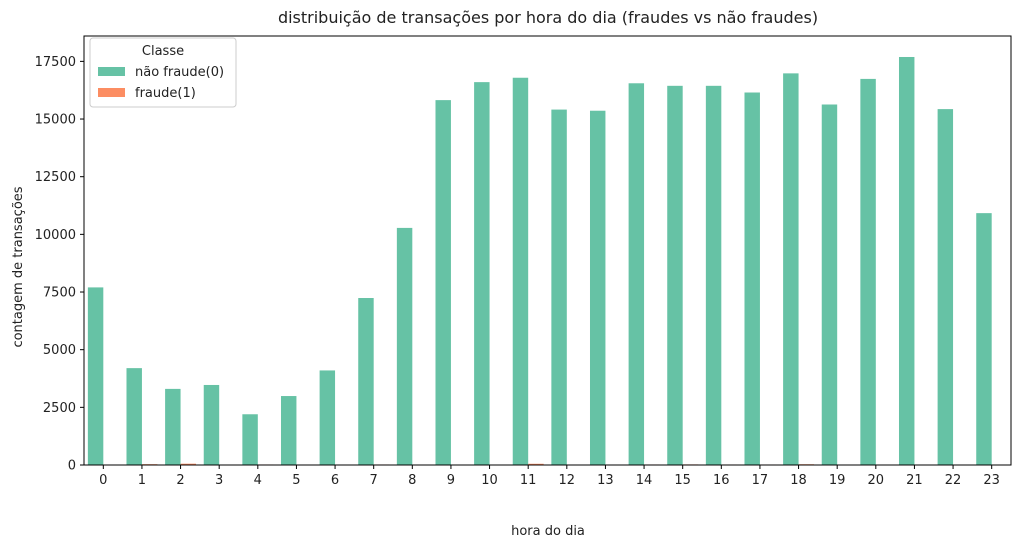 The image size is (1023, 547). What do you see at coordinates (798, 480) in the screenshot?
I see `x-tick-label: 18` at bounding box center [798, 480].